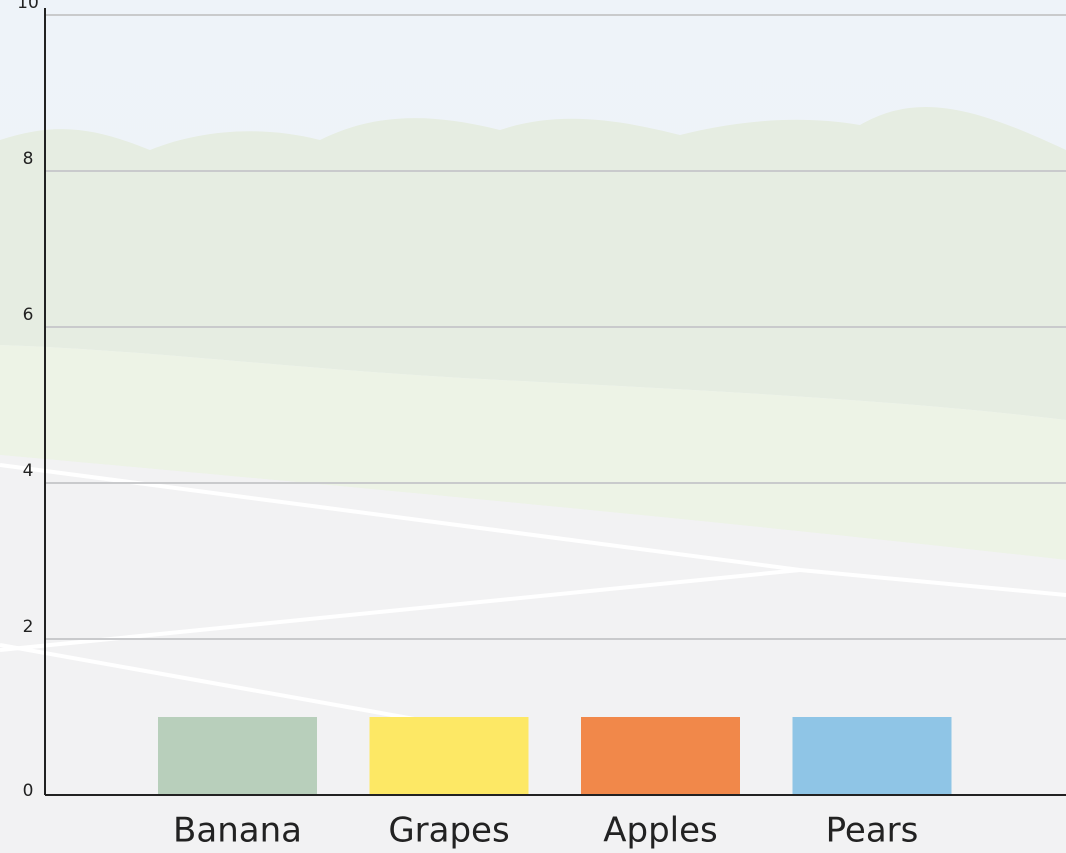  I want to click on y-tick-label: 8, so click(28, 159).